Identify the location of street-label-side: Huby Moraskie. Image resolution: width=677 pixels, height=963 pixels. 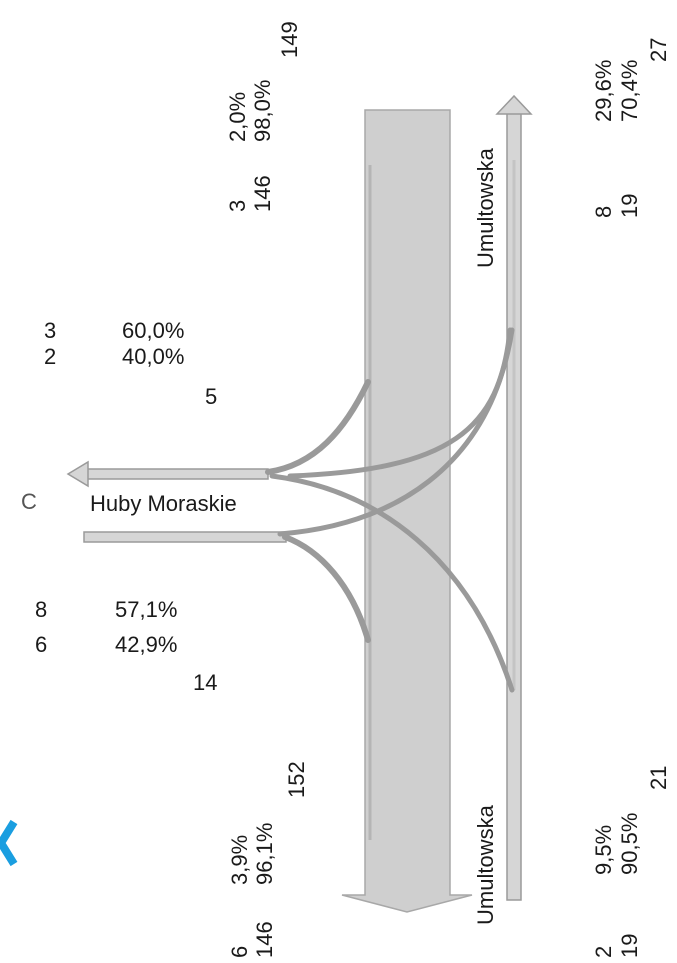
(163, 503).